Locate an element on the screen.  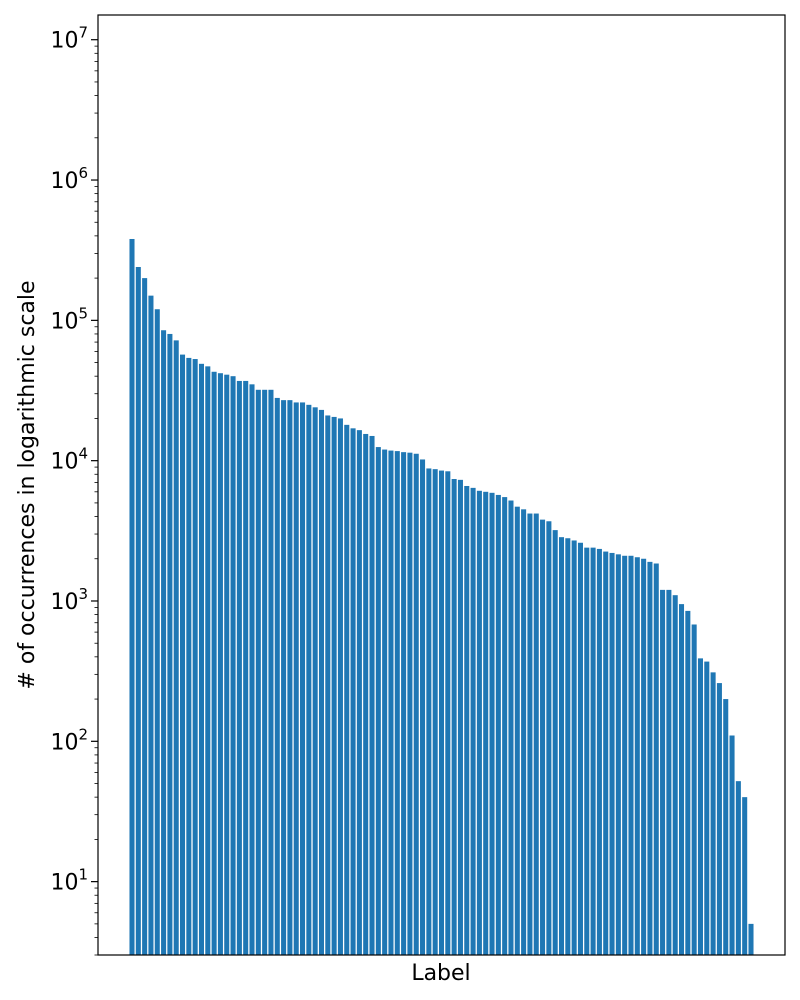
y-tick-label: 10¹ is located at coordinates (69, 881).